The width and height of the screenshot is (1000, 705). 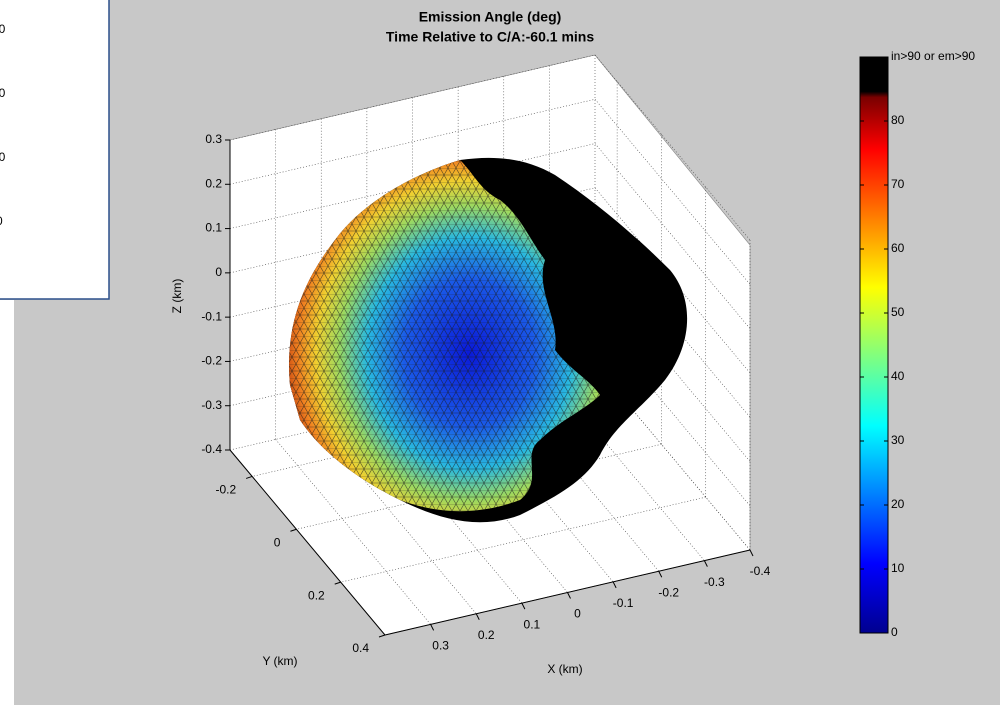 What do you see at coordinates (898, 312) in the screenshot?
I see `colorbar-tick-label: 50` at bounding box center [898, 312].